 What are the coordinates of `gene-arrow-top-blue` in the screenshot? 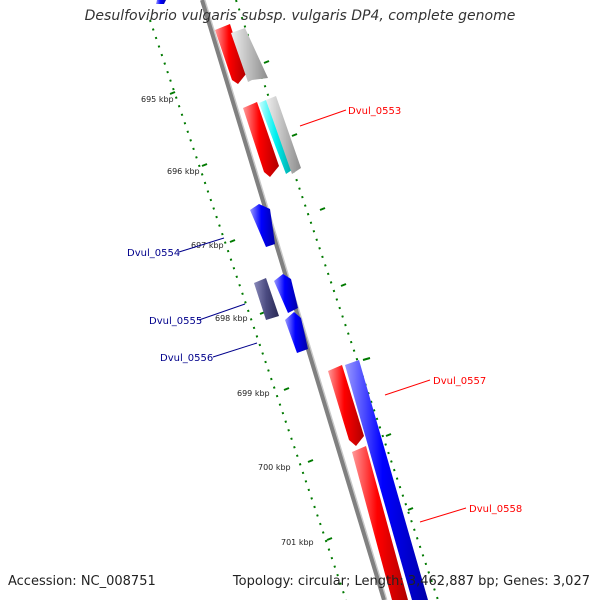 It's located at (161, 2).